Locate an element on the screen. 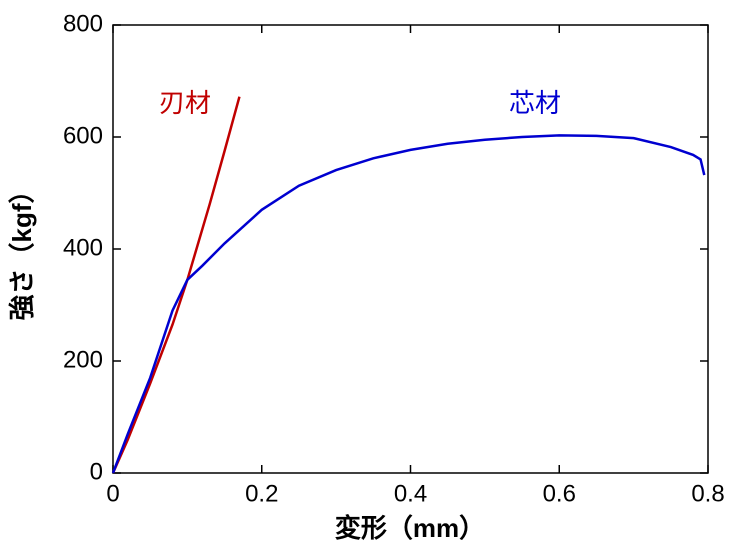 The image size is (736, 557). y-tick-label: 600 is located at coordinates (83, 135).